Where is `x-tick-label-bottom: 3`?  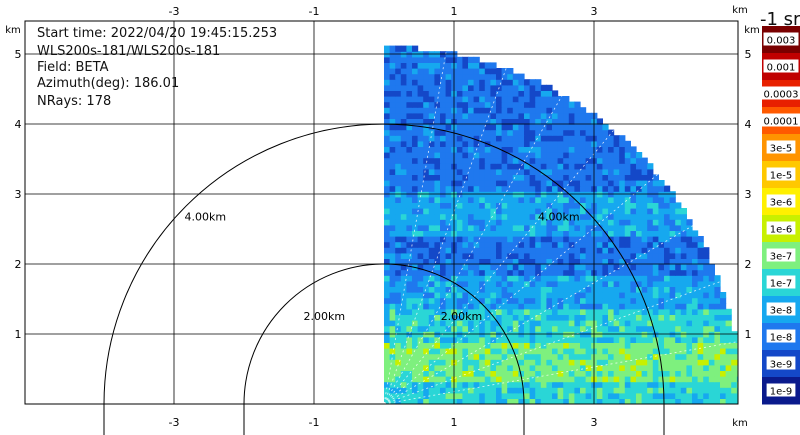 x-tick-label-bottom: 3 is located at coordinates (594, 422).